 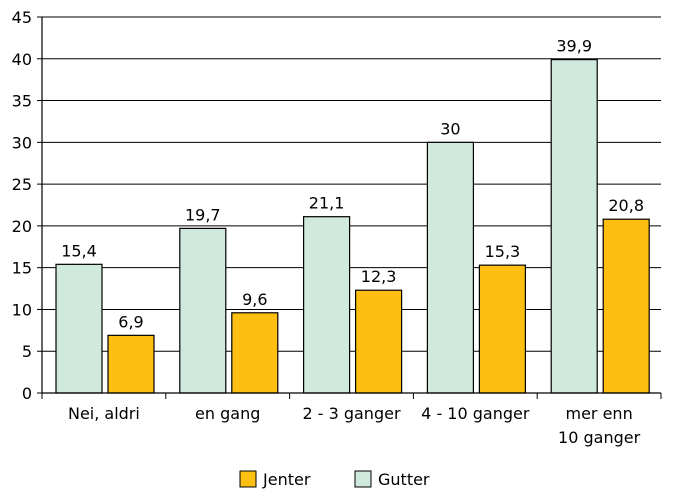 What do you see at coordinates (626, 205) in the screenshot?
I see `data-label-jenter-4: 20,8` at bounding box center [626, 205].